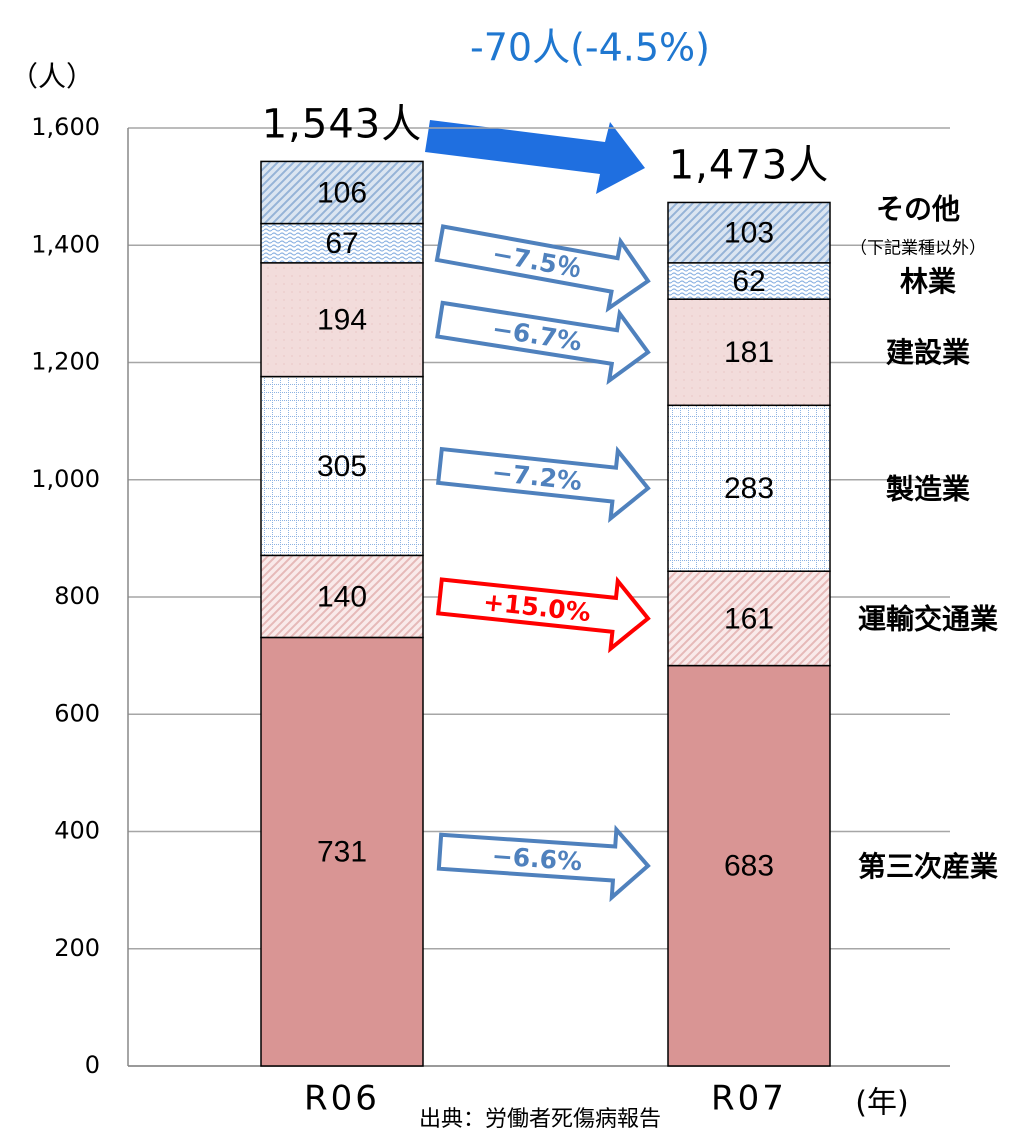 This screenshot has width=1024, height=1134. I want to click on value-label: 683, so click(749, 866).